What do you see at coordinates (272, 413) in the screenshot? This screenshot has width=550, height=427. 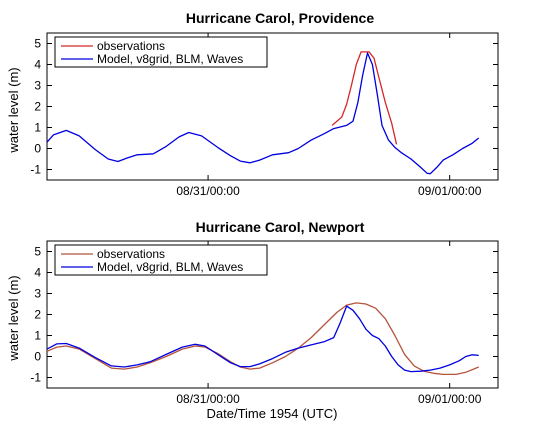 I see `x-axis-label: Date/Time 1954 (UTC)` at bounding box center [272, 413].